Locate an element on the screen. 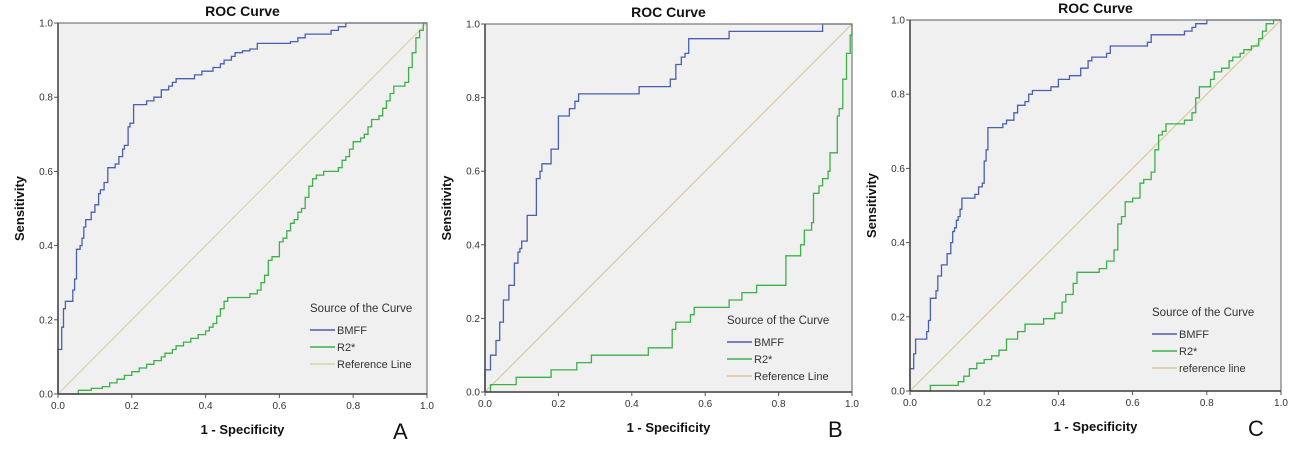  panel-letter: C is located at coordinates (1256, 428).